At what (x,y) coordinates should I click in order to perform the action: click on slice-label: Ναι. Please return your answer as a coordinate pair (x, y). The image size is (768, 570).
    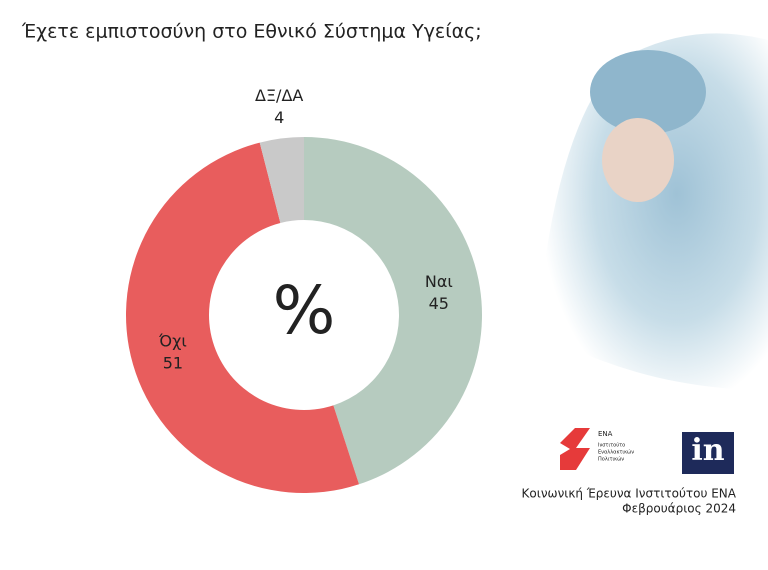
    Looking at the image, I should click on (439, 281).